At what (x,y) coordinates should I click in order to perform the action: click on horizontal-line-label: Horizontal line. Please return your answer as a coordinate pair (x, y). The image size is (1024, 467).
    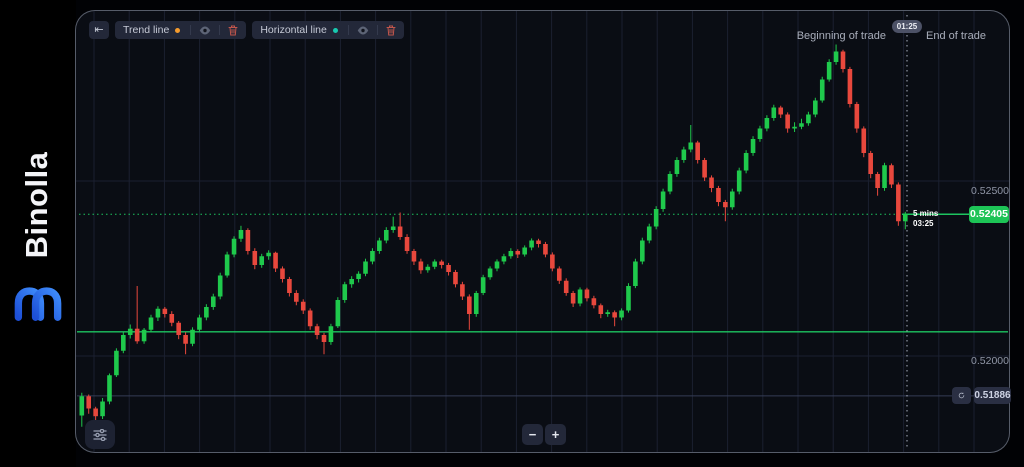
    Looking at the image, I should click on (293, 30).